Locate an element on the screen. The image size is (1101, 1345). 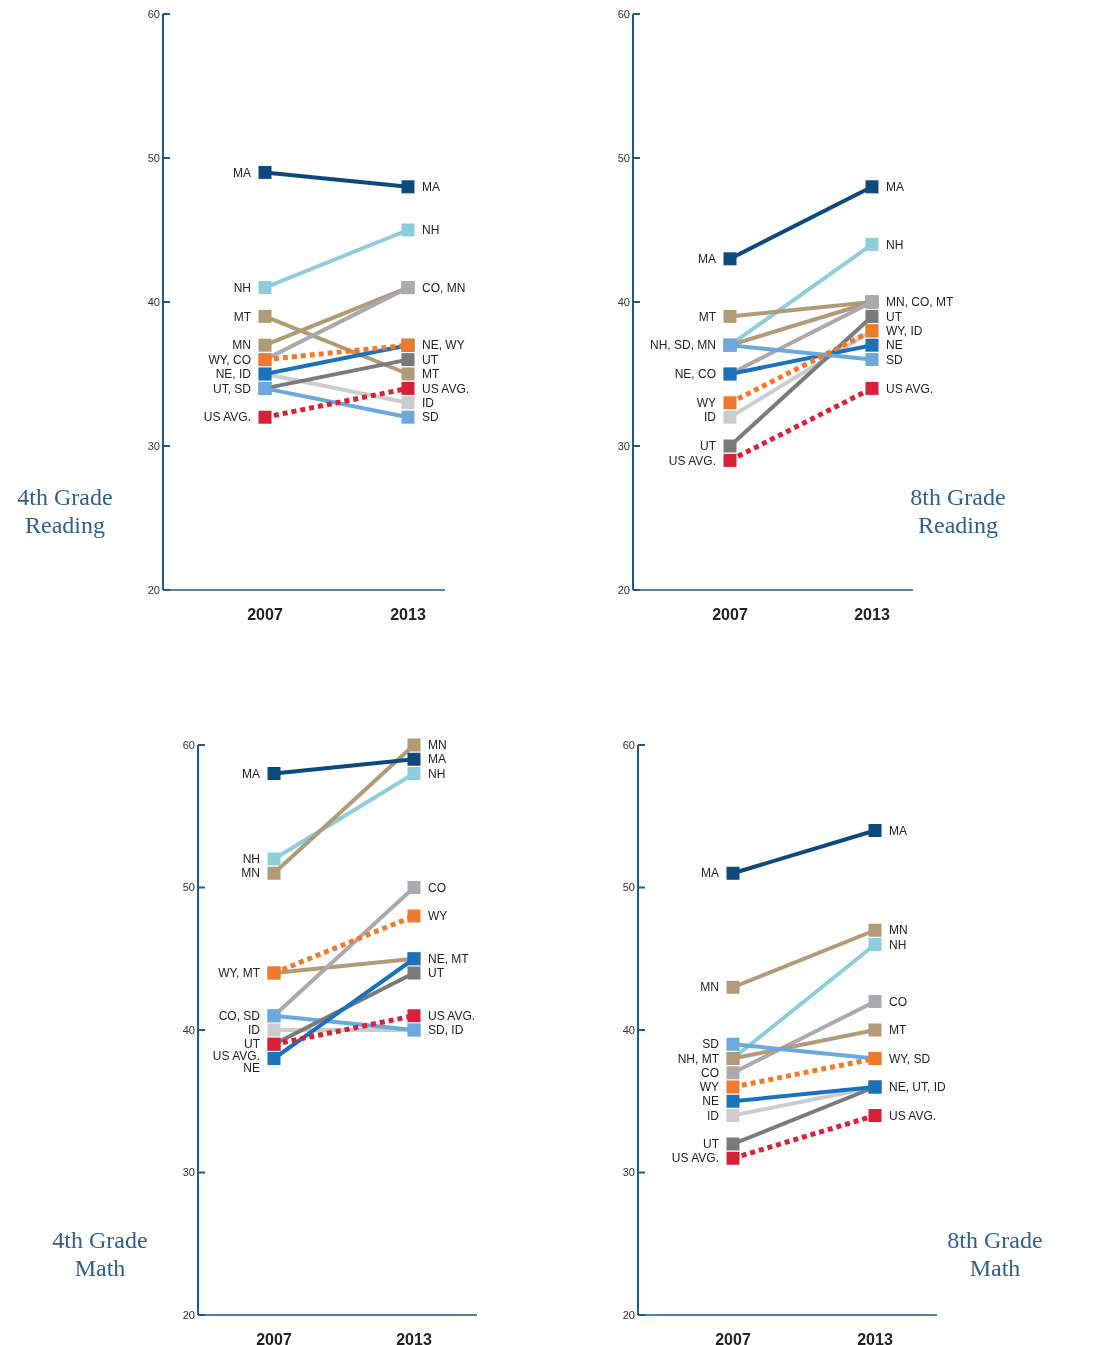
annotation: CO, SD is located at coordinates (239, 1015).